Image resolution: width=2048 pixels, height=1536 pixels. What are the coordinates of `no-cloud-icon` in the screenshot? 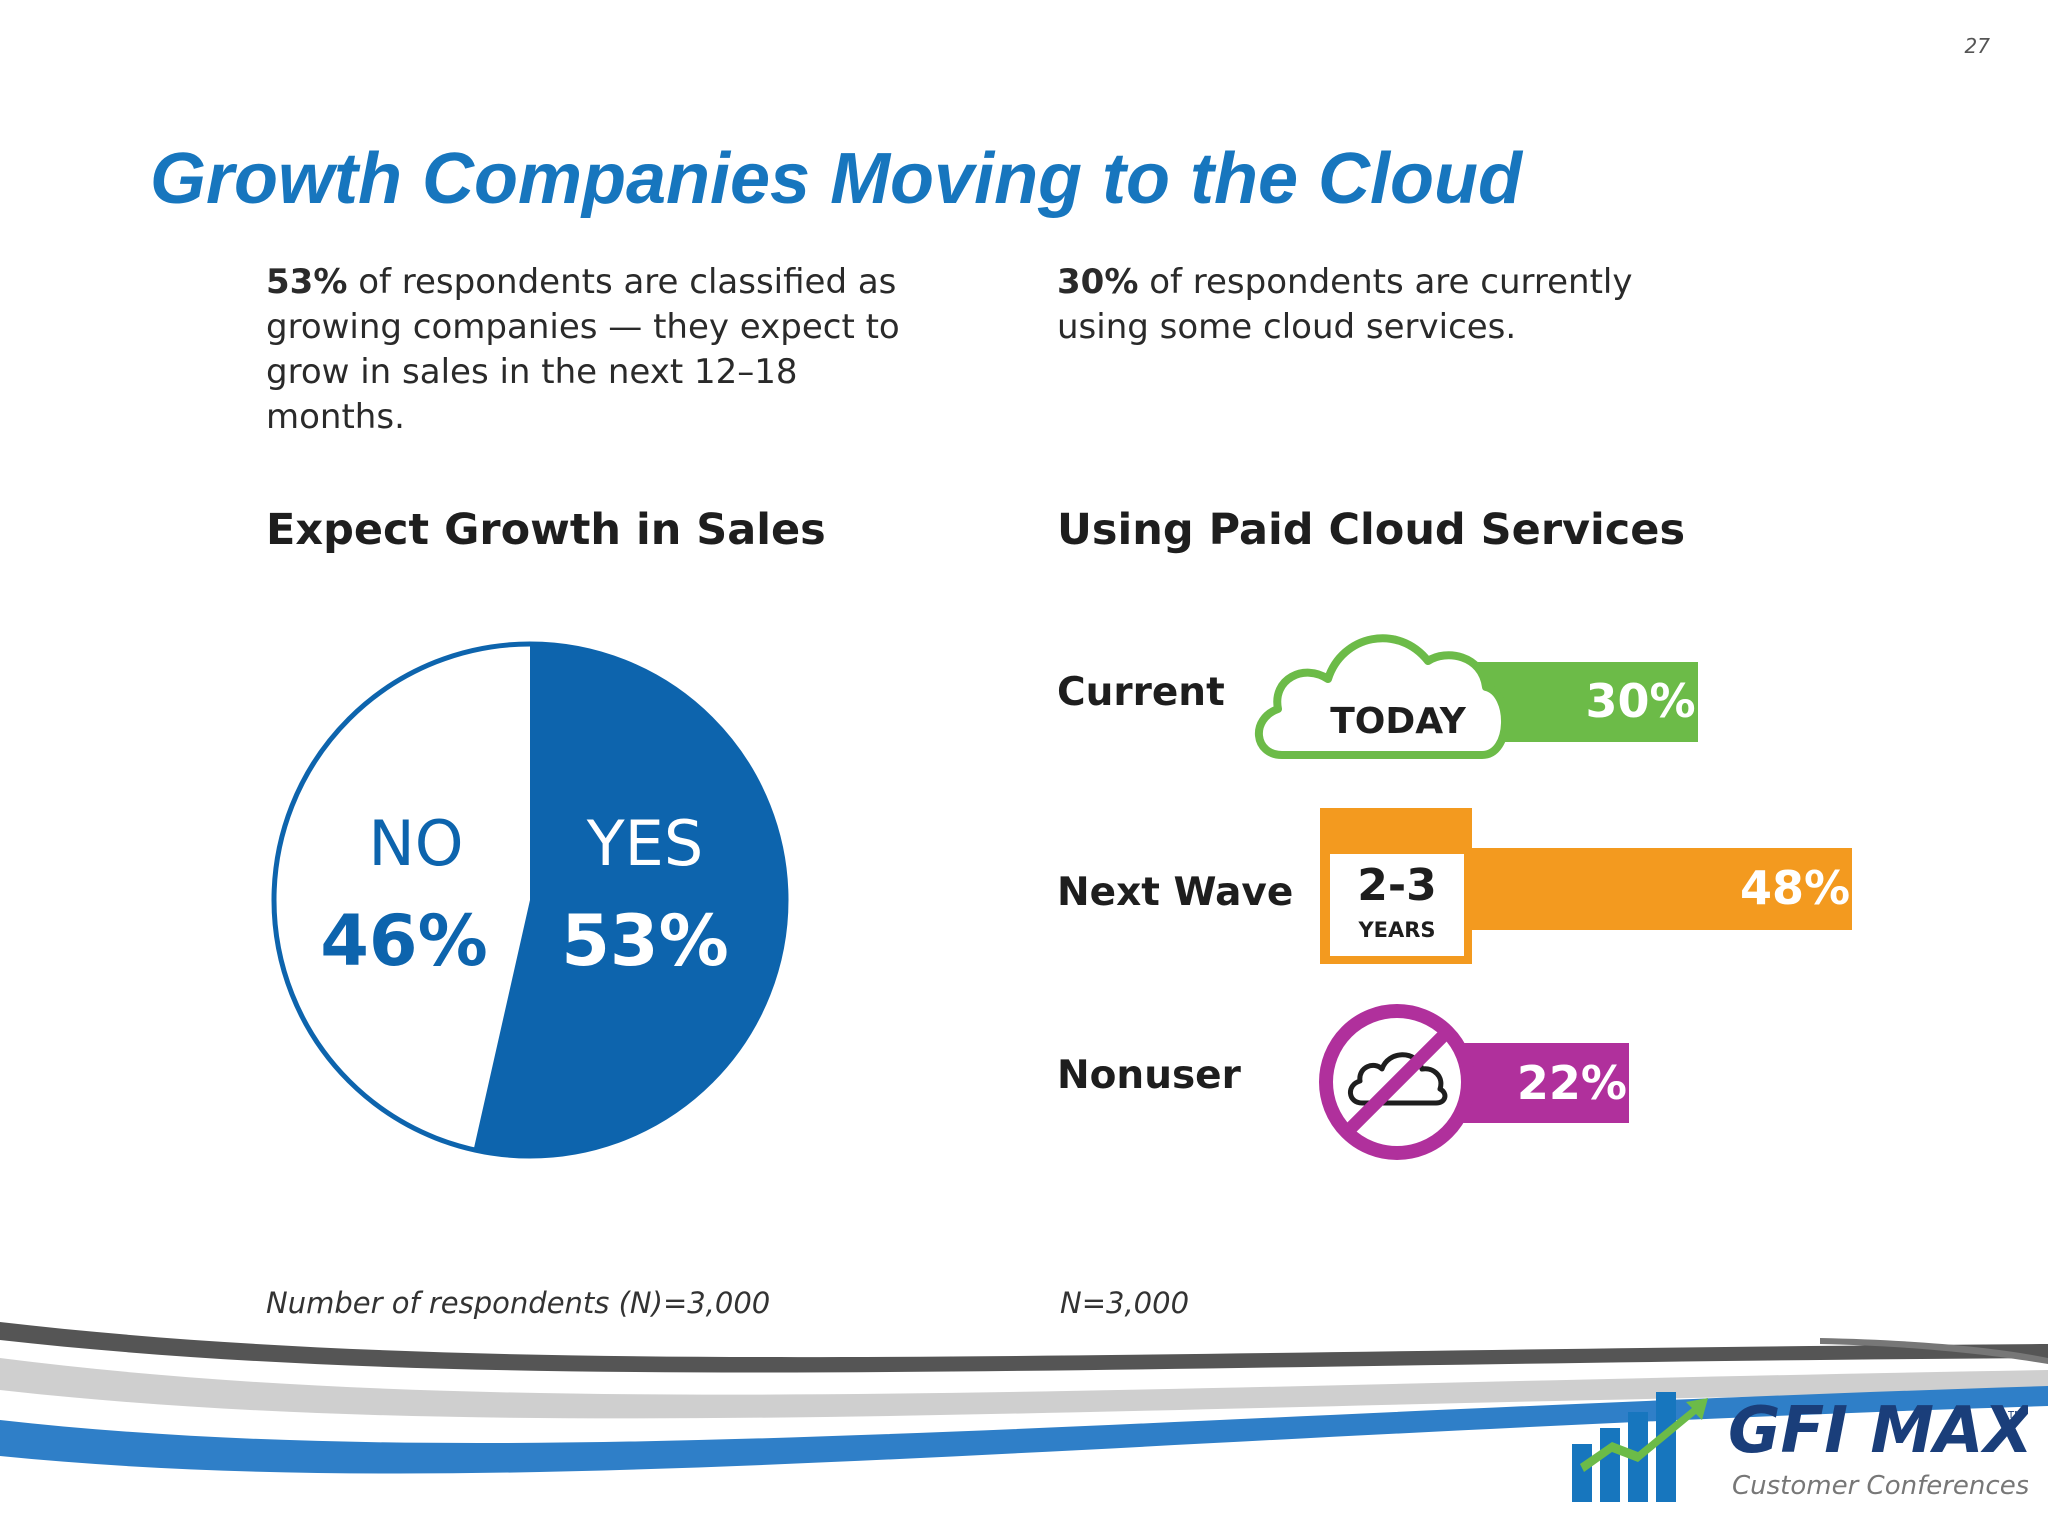 It's located at (1397, 1082).